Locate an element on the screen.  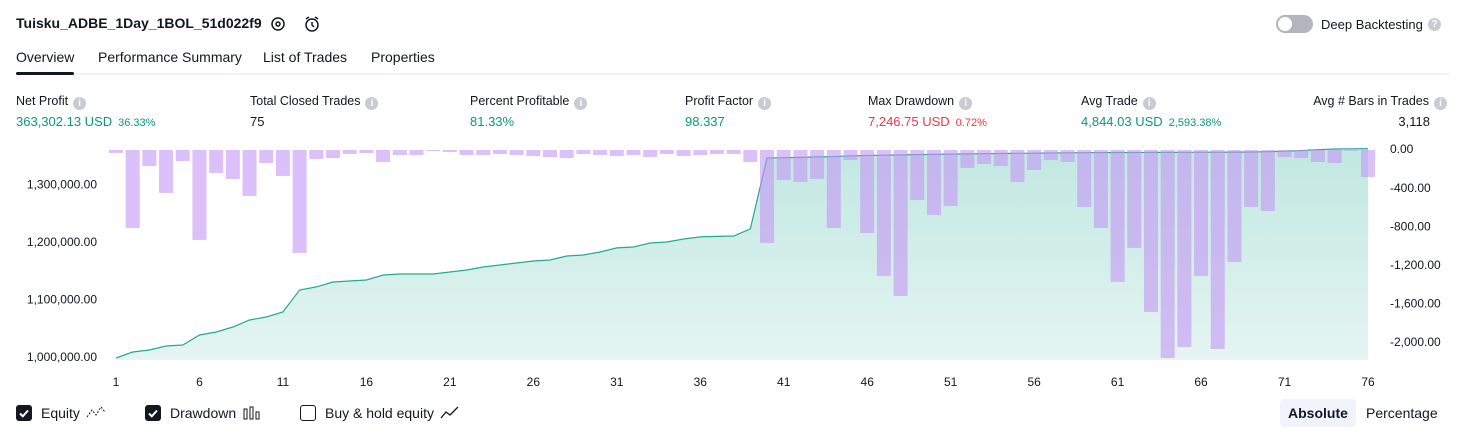
title-icons is located at coordinates (298, 24).